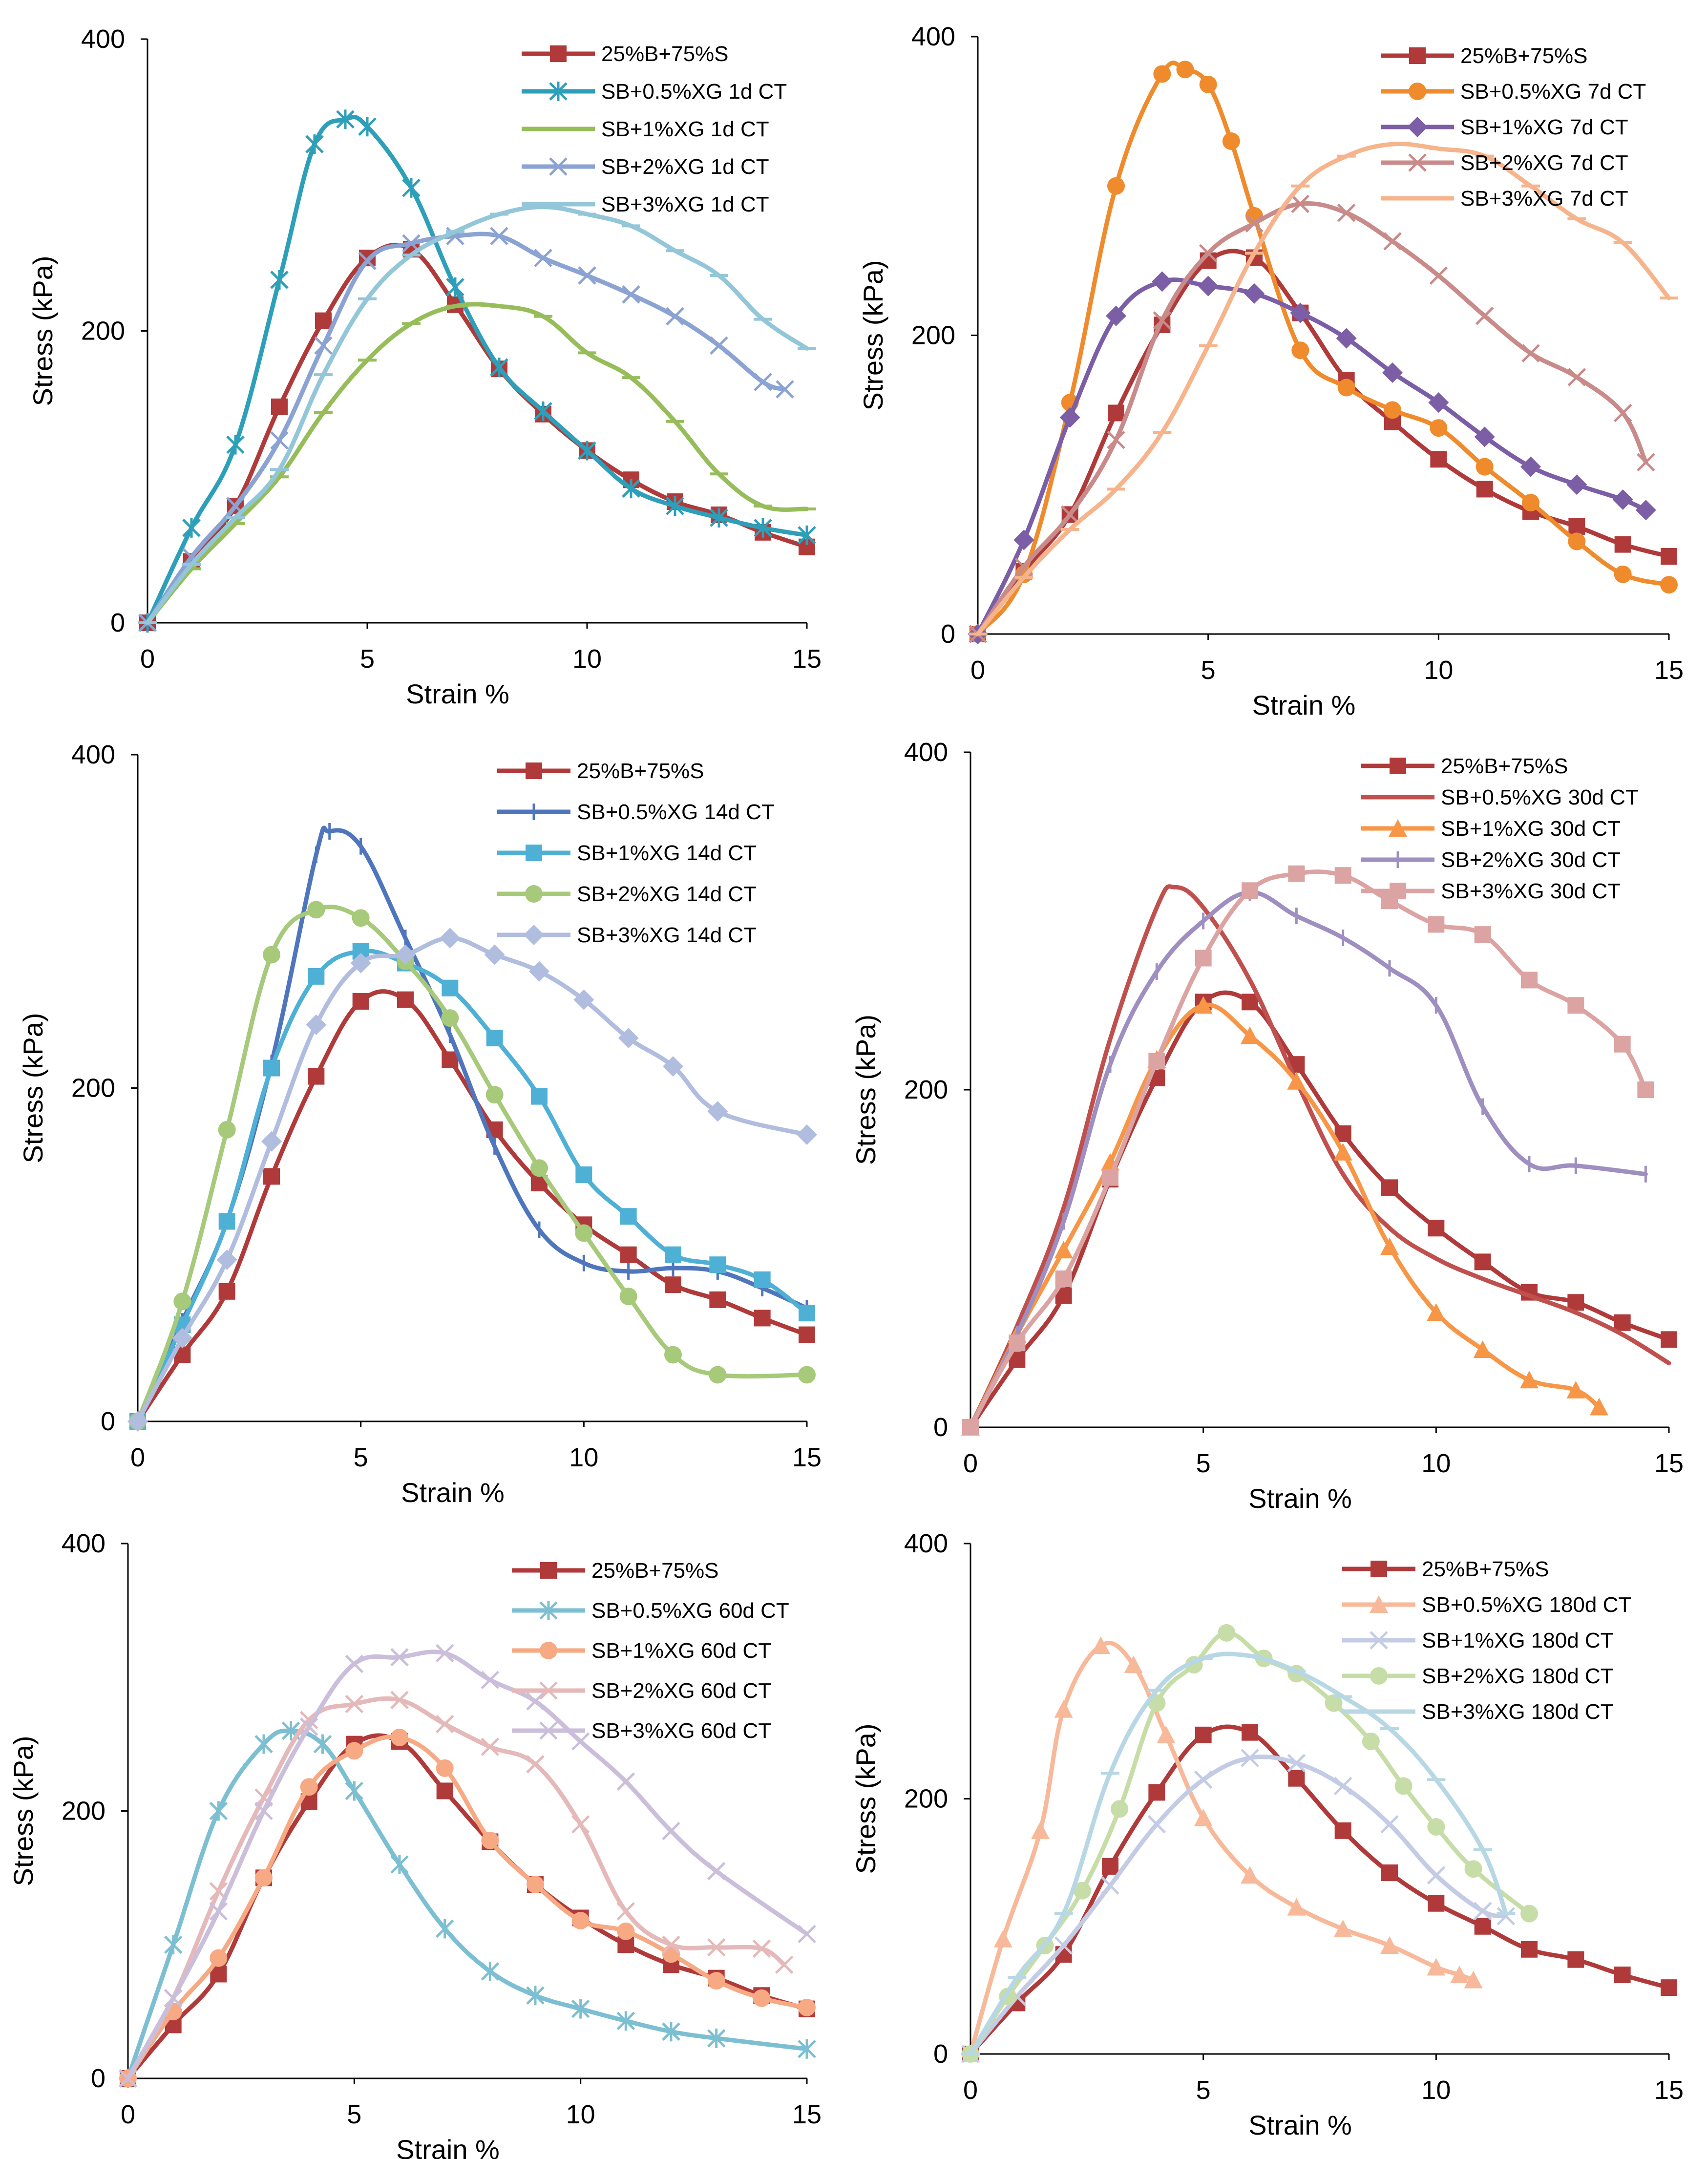 This screenshot has height=2159, width=1708. Describe the element at coordinates (681, 1691) in the screenshot. I see `legend-entry: SB+2%XG 60d CT` at that location.